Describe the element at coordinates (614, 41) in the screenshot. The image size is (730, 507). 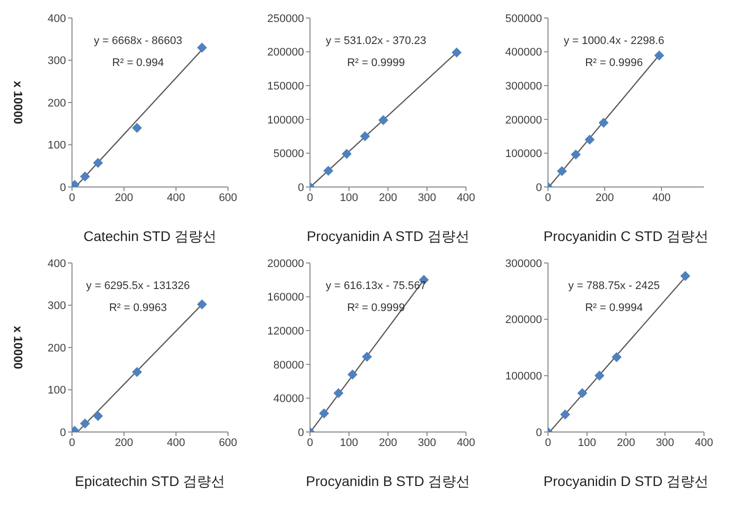
I see `annotation: y = 1000.4x - 2298.6` at that location.